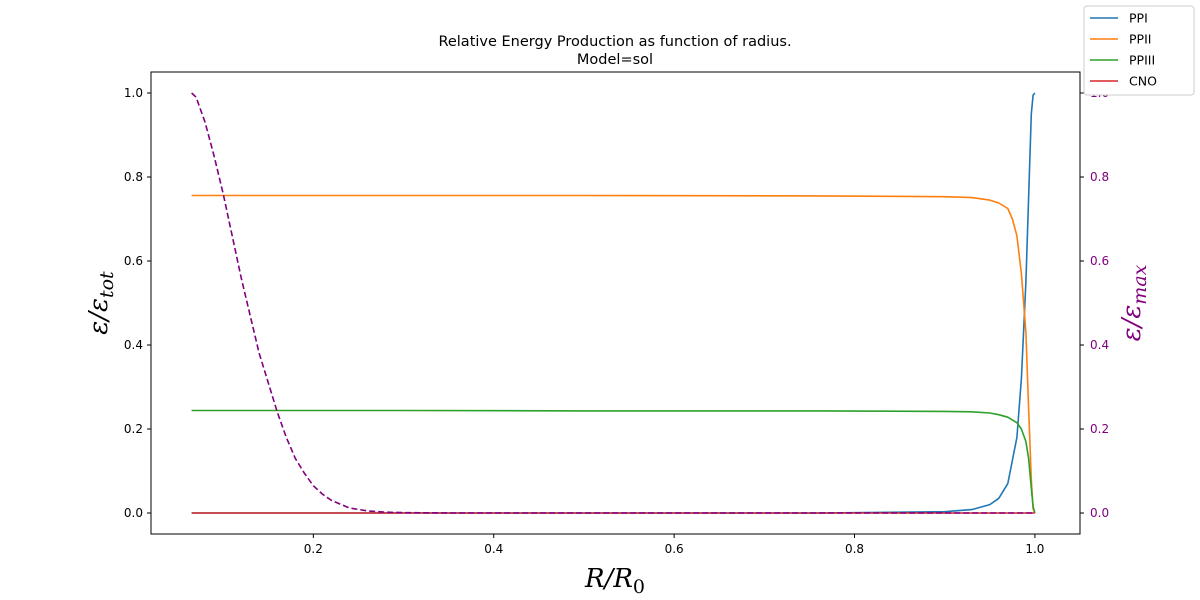 The width and height of the screenshot is (1200, 600). I want to click on legend-label-ppii: PPII, so click(1140, 39).